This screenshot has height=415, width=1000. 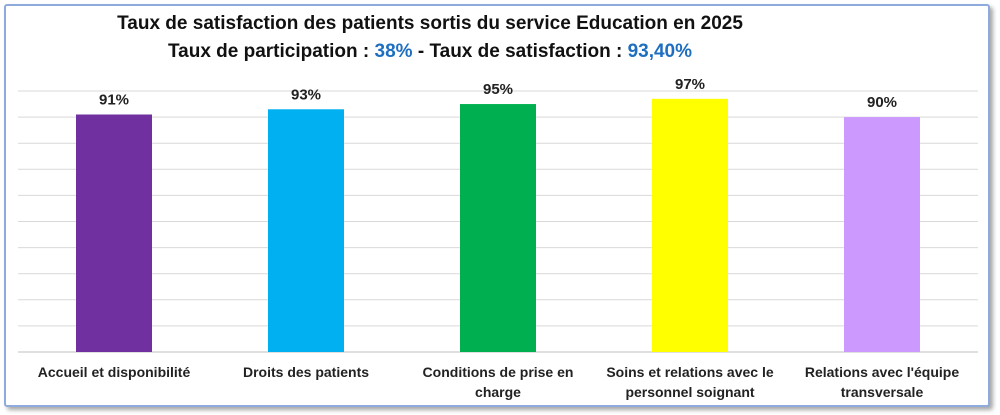 I want to click on data-label: 90%, so click(x=882, y=102).